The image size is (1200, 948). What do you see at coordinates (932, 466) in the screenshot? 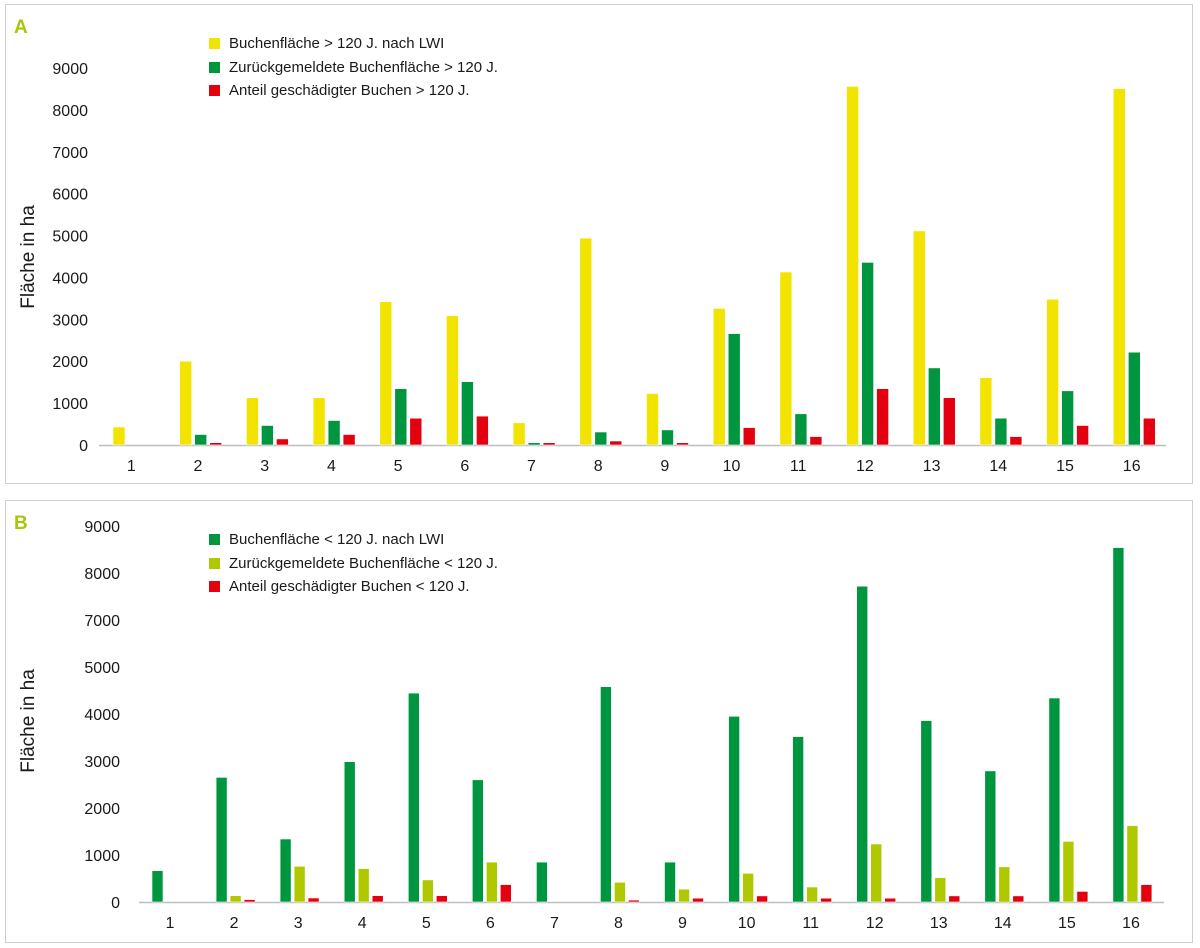
I see `x-tick-label: 13` at bounding box center [932, 466].